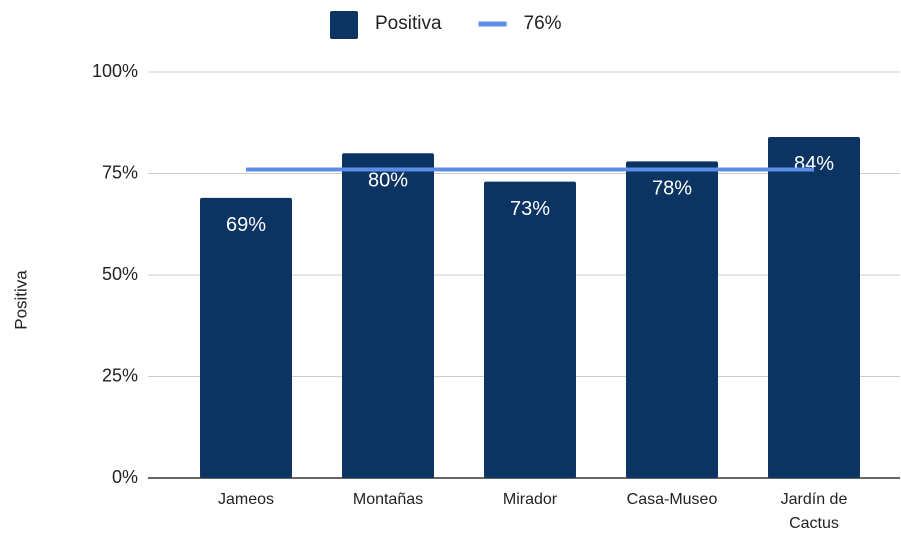  I want to click on y-tick-label: 0%, so click(125, 477).